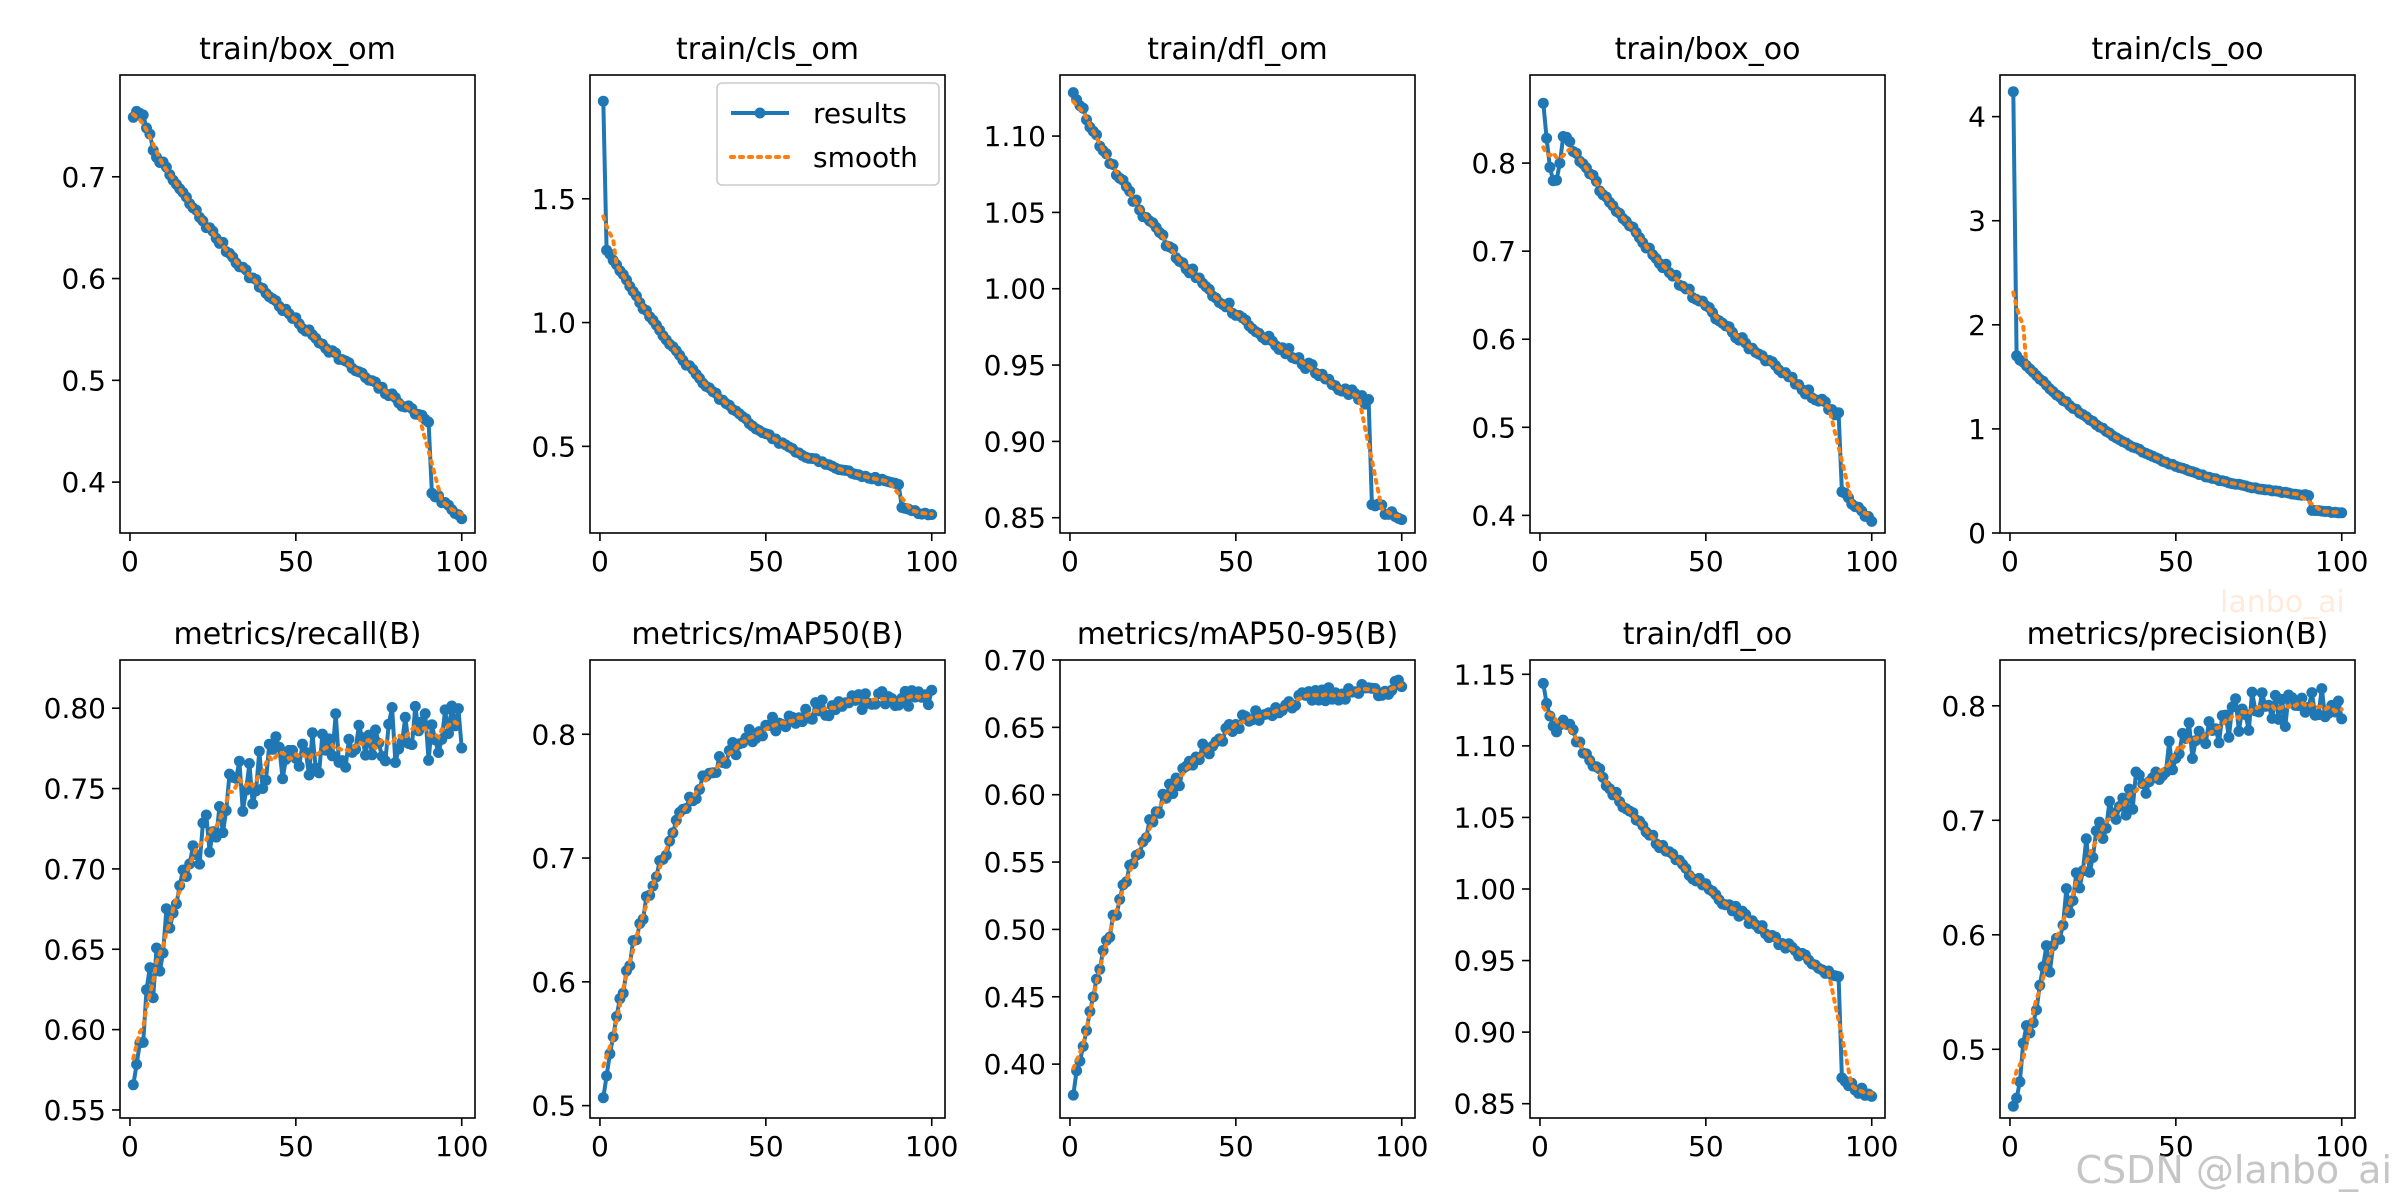  What do you see at coordinates (1015, 727) in the screenshot?
I see `y-tick-label: 0.65` at bounding box center [1015, 727].